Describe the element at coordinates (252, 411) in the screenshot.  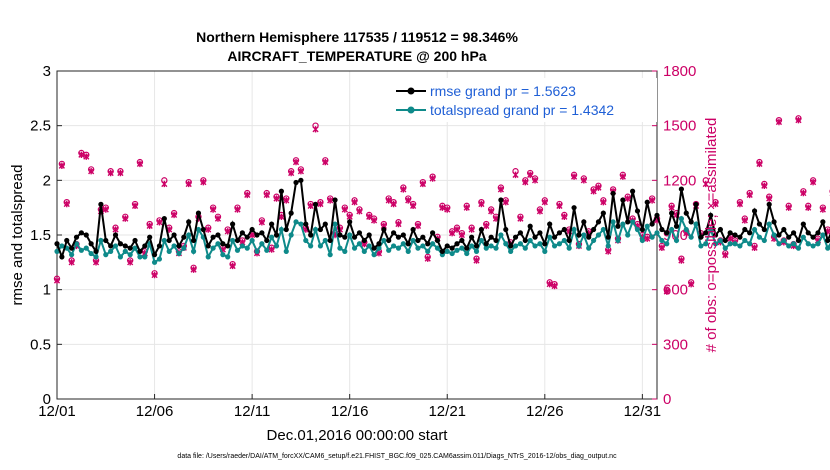
I see `x-tick-label: 12/11` at that location.